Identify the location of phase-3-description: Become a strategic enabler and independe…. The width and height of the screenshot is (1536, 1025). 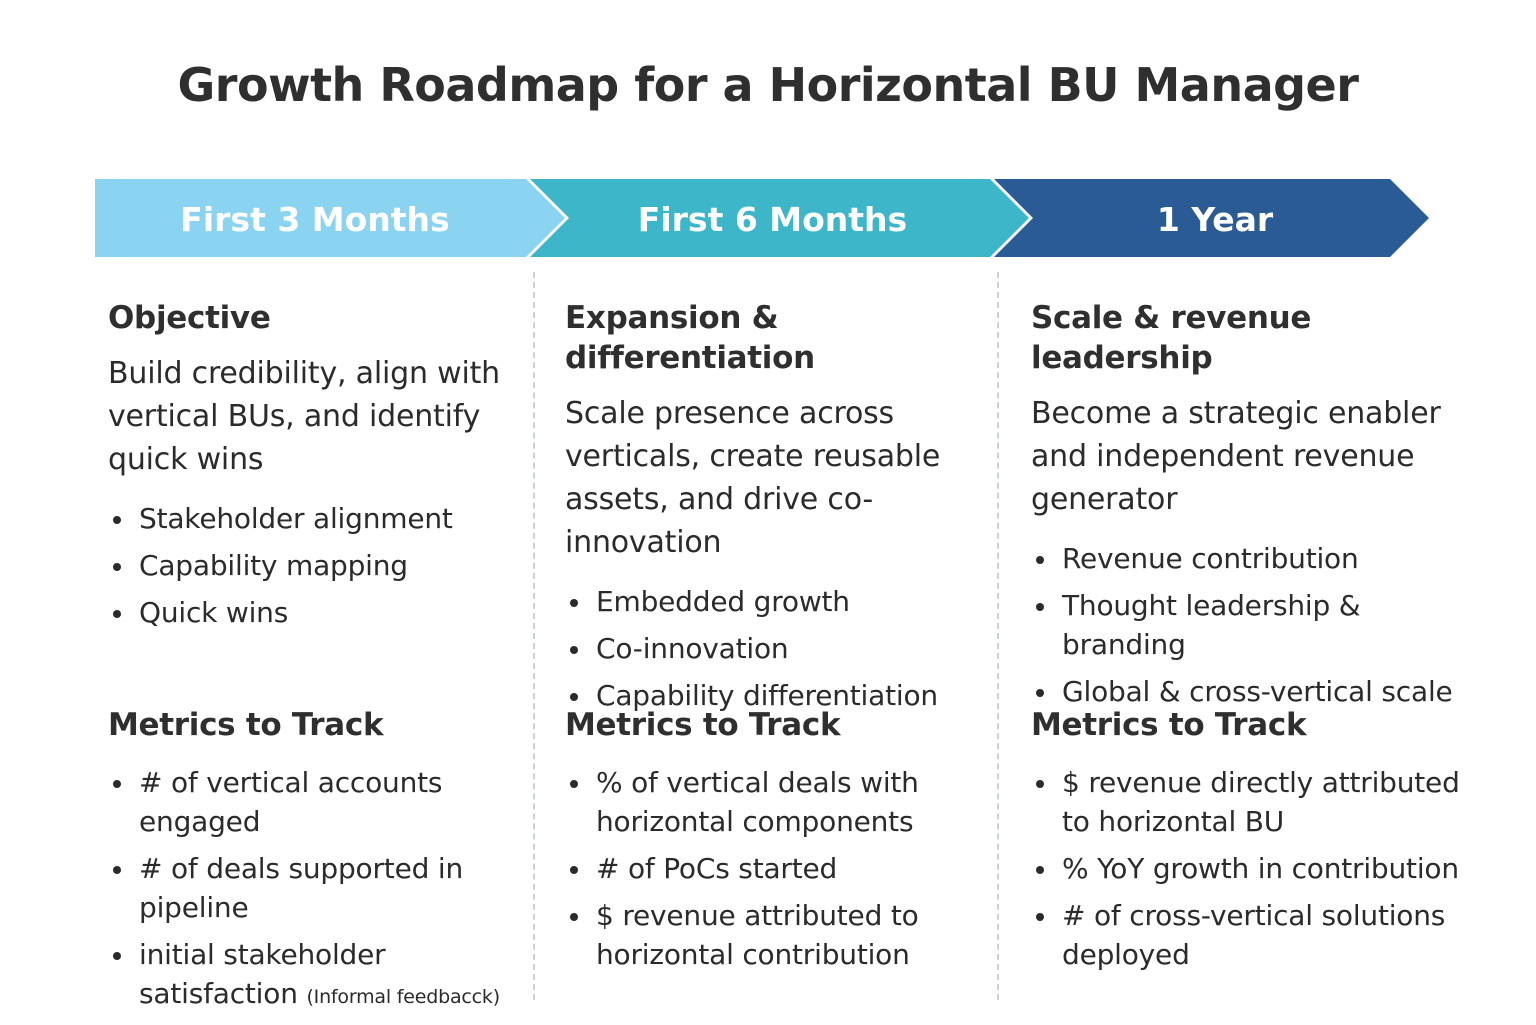
(1236, 456).